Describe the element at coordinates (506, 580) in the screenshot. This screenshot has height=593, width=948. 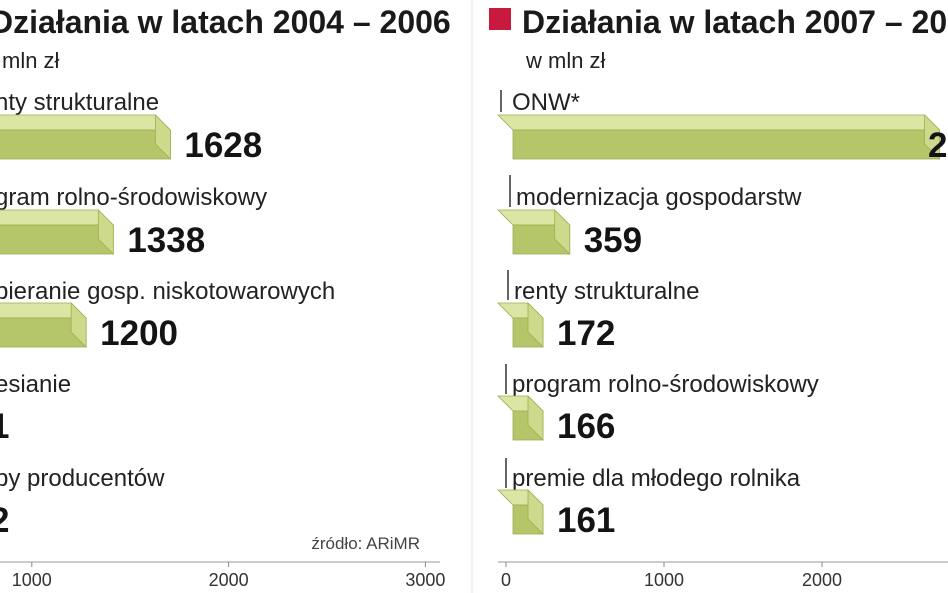
I see `chart-right-tick-0: 0` at that location.